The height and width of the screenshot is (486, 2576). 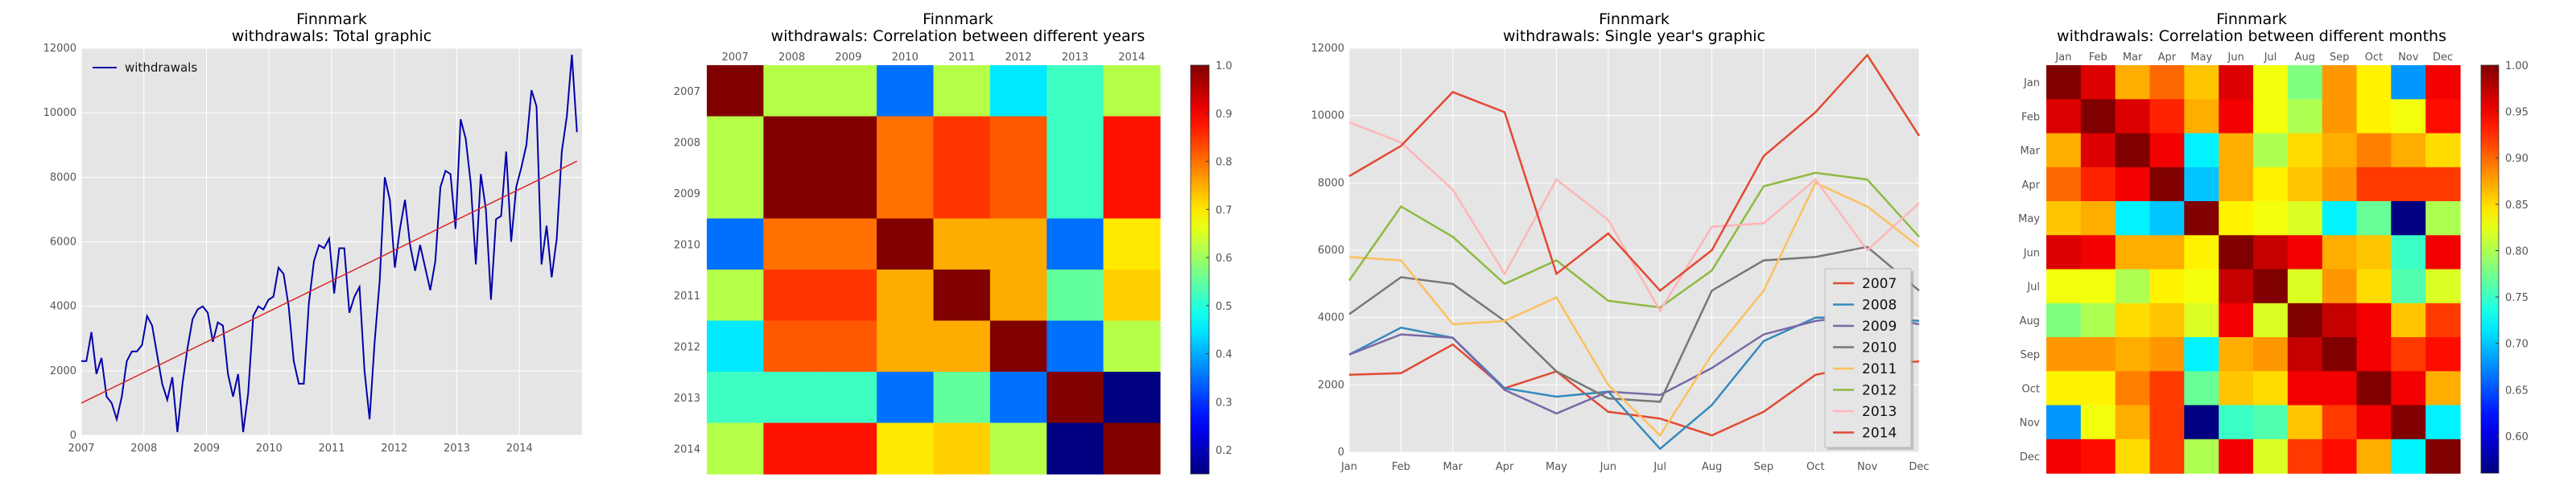 I want to click on x-tick-label: 2013, so click(x=1075, y=57).